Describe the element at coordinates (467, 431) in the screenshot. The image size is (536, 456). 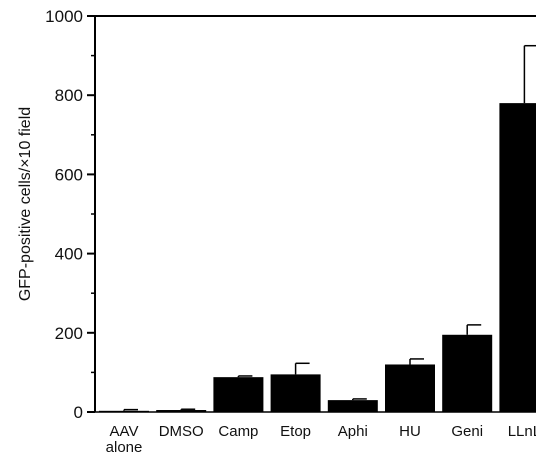
I see `x-tick-label: Geni` at that location.